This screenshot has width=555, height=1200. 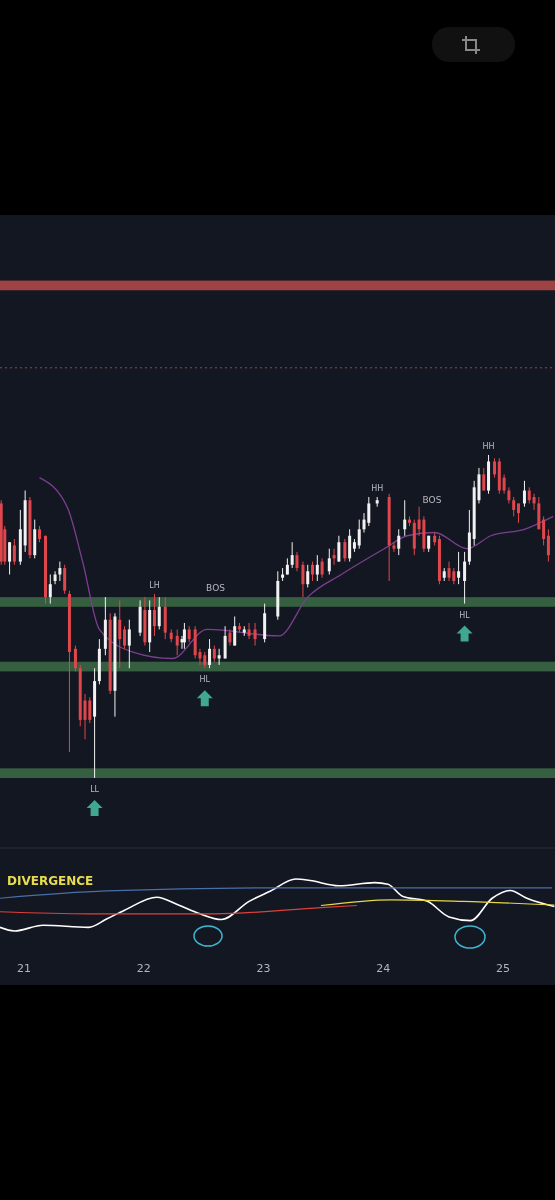 I want to click on chart-title: DIVERGENCE, so click(x=50, y=881).